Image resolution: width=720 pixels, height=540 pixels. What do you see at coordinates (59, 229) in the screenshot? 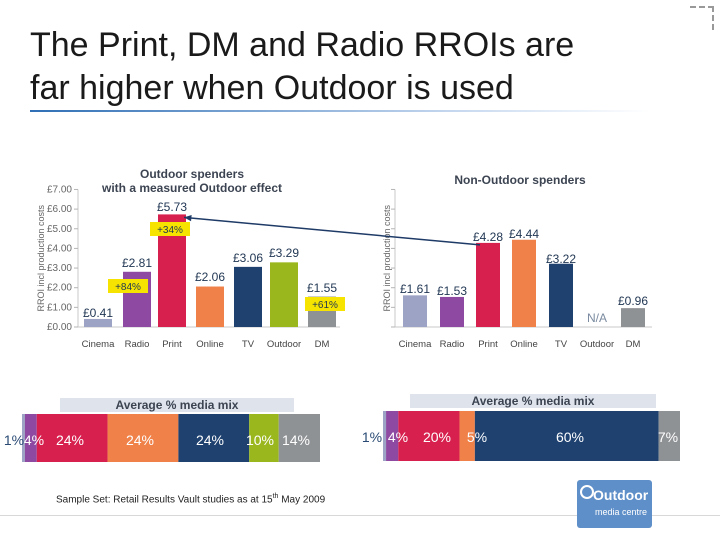
I see `y-tick-label: £5.00` at bounding box center [59, 229].